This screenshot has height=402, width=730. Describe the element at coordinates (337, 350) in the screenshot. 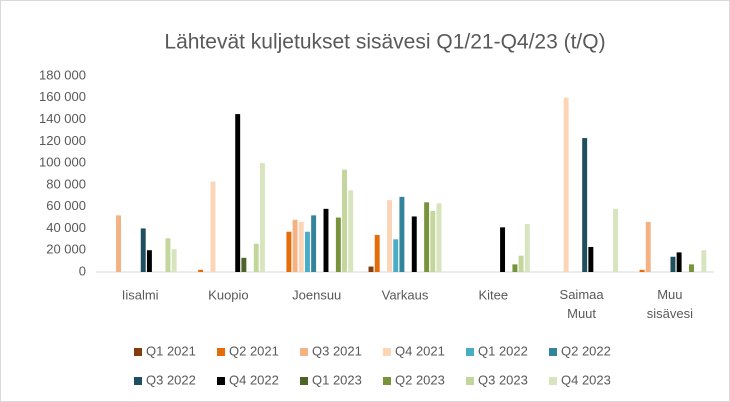

I see `legend-label: Q3 2021` at that location.